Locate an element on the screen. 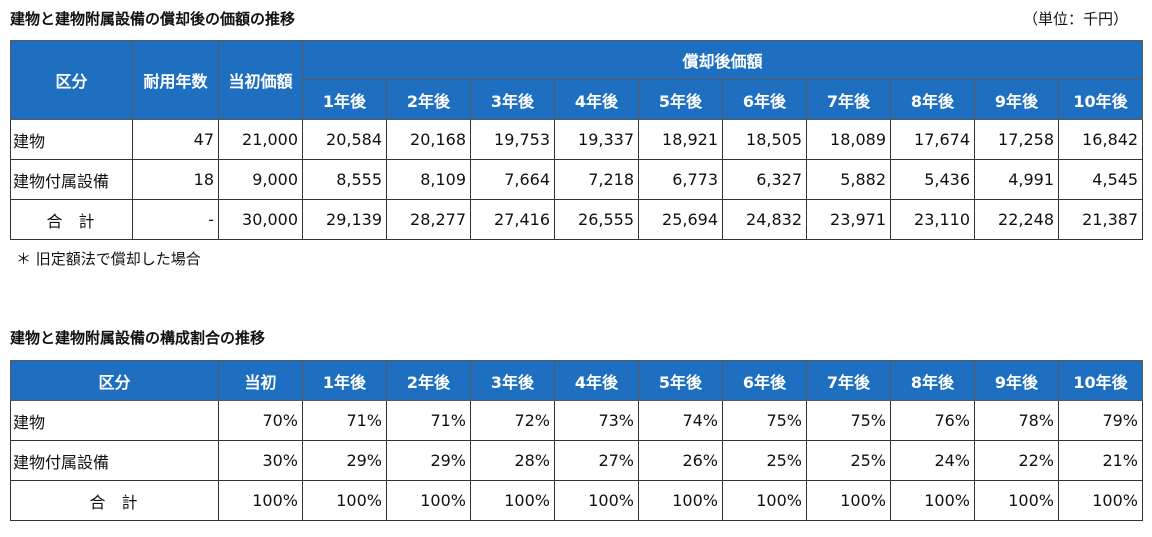  value-cell: 4,991 is located at coordinates (1016, 179).